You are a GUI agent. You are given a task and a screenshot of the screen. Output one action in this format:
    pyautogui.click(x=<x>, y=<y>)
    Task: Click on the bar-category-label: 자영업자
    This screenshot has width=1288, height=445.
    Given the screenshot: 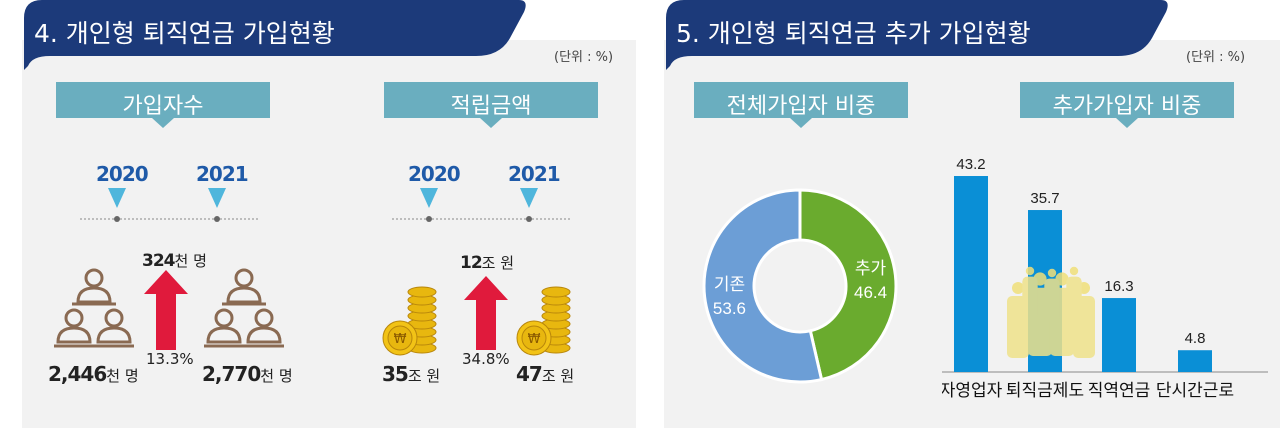 What is the action you would take?
    pyautogui.click(x=972, y=391)
    